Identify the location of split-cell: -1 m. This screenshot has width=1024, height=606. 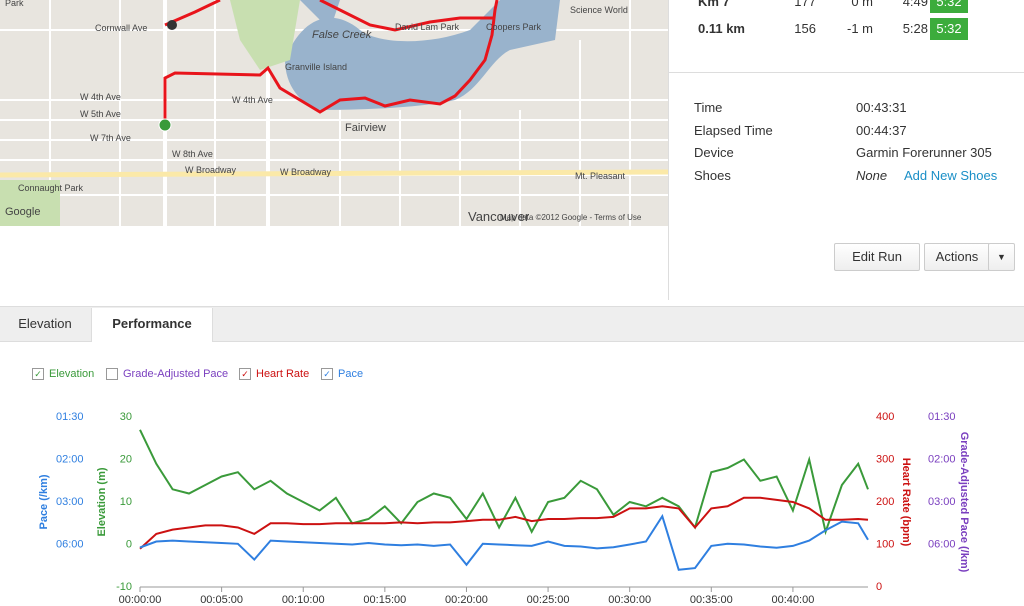
(860, 28).